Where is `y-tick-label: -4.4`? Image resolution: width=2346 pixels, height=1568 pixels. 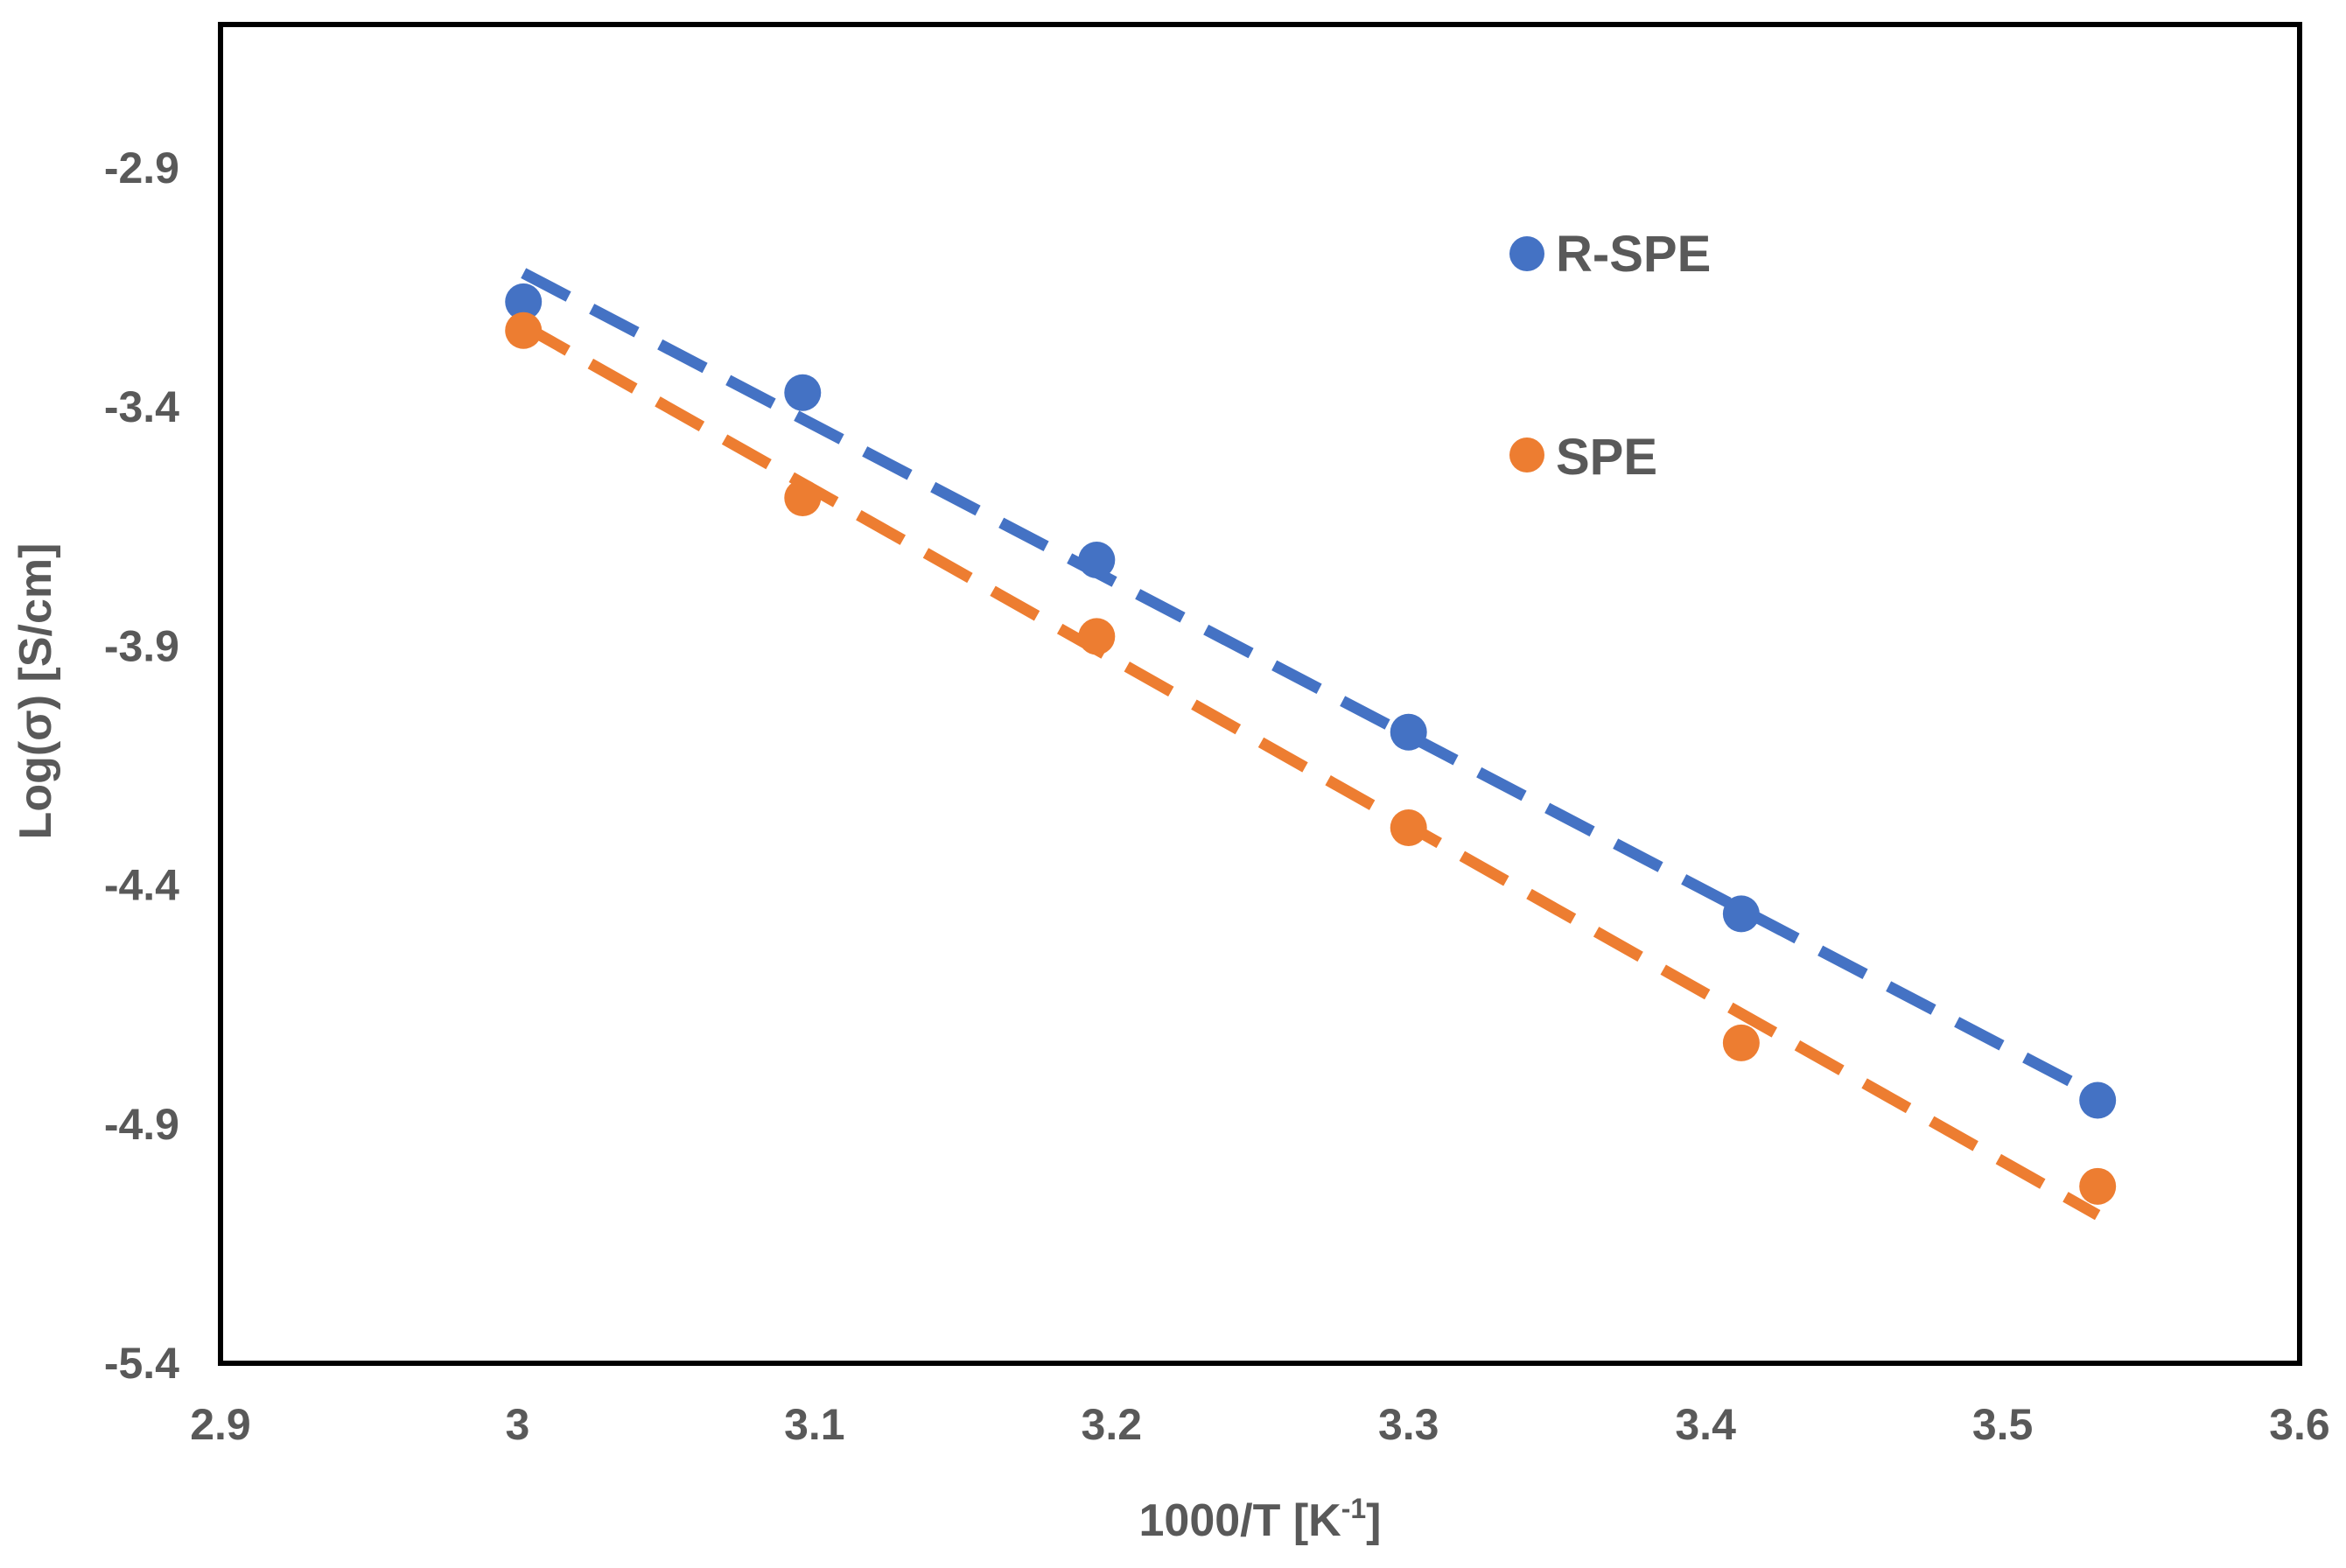
y-tick-label: -4.4 is located at coordinates (141, 885).